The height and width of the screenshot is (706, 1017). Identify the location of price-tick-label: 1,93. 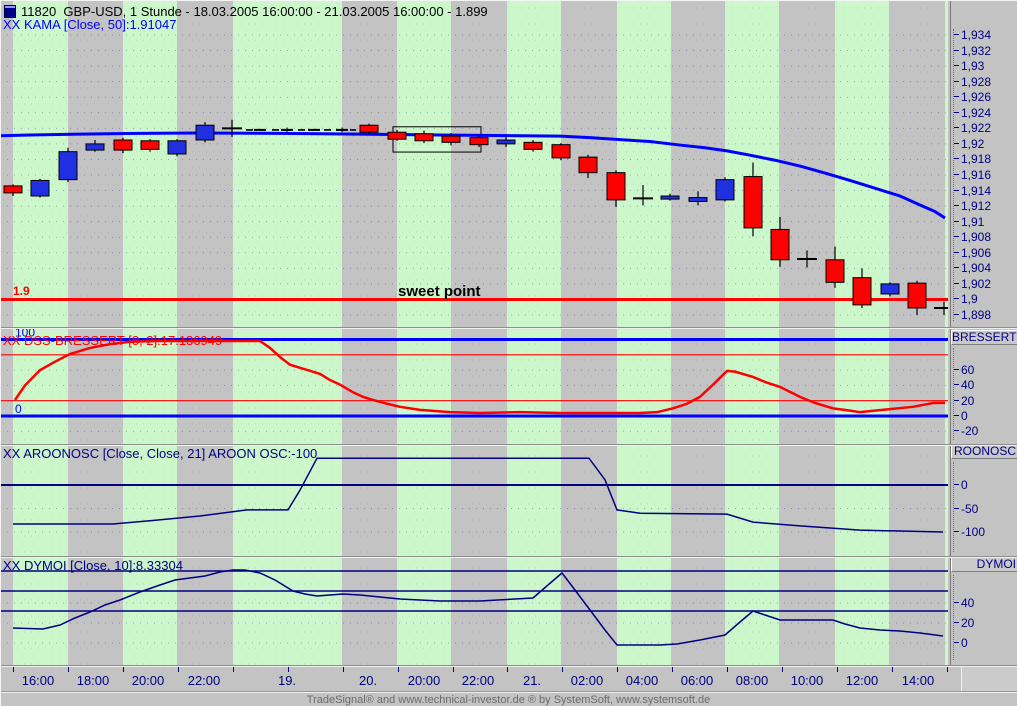
(973, 66).